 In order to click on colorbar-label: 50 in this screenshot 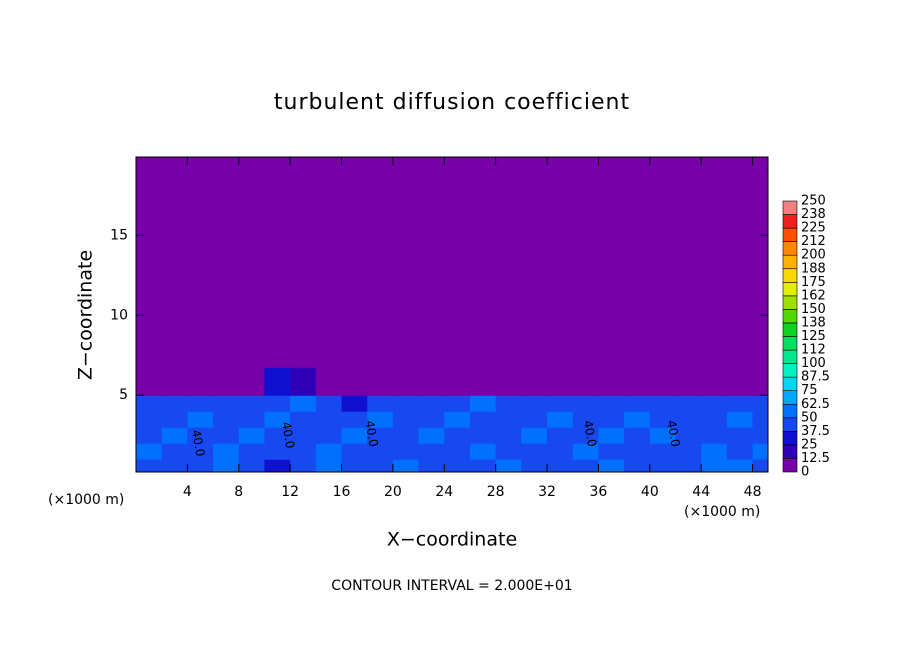, I will do `click(809, 417)`.